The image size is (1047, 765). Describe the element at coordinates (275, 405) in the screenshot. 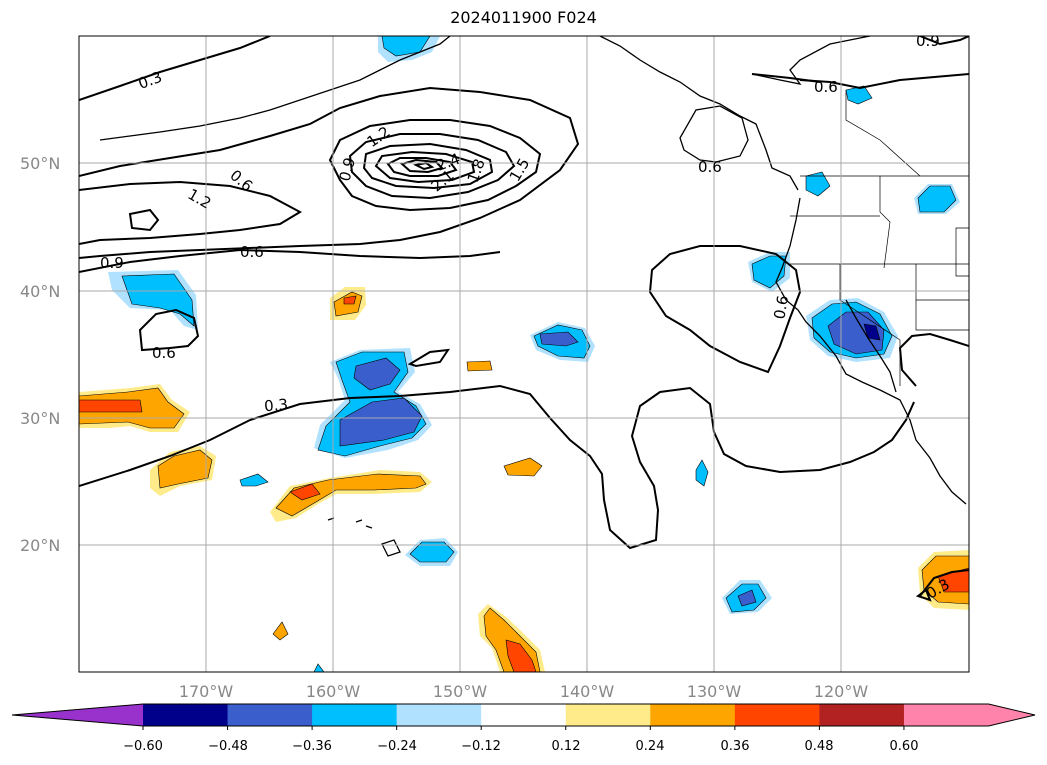

I see `contour-label: 0.3` at that location.